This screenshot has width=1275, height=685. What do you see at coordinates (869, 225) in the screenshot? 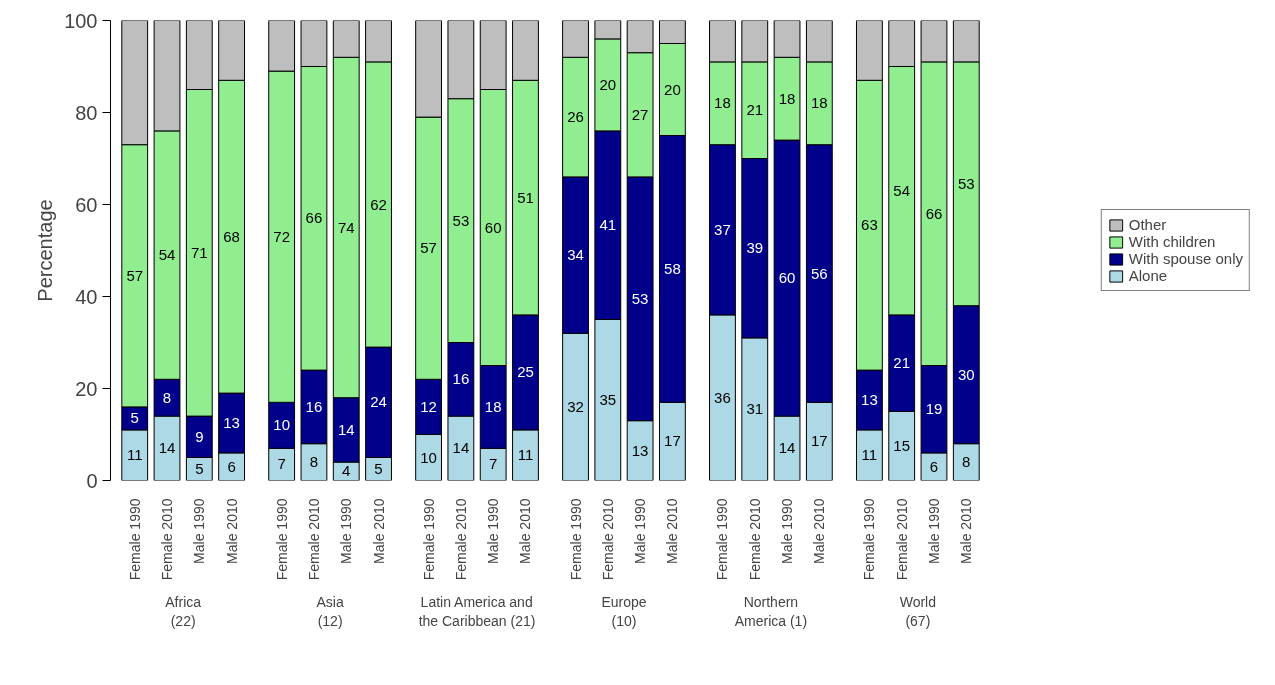
I see `data-label: 63` at bounding box center [869, 225].